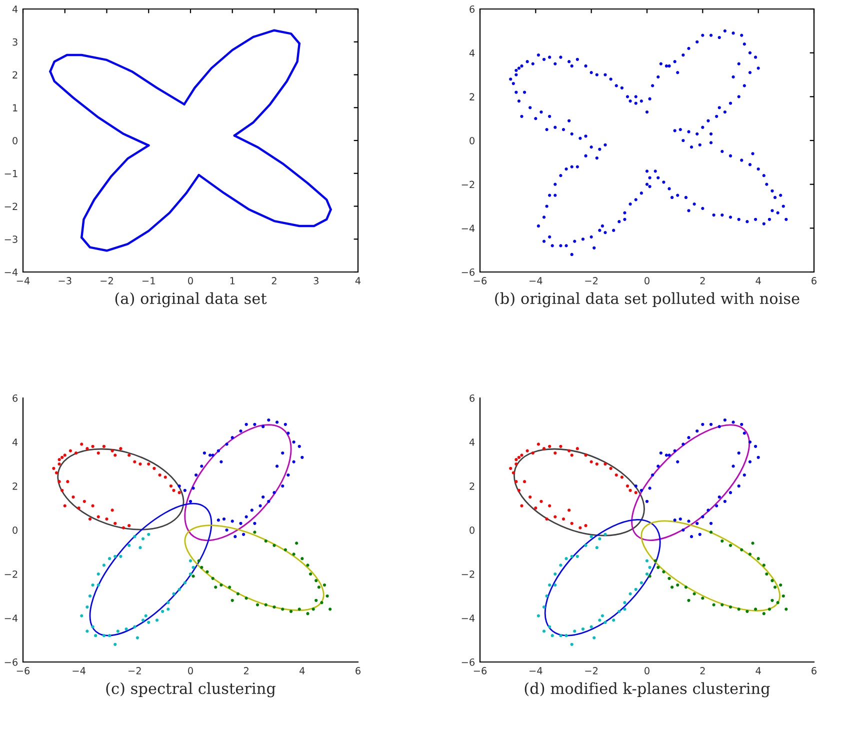 The width and height of the screenshot is (846, 735). What do you see at coordinates (647, 300) in the screenshot?
I see `text: (b) original data set polluted with noise` at bounding box center [647, 300].